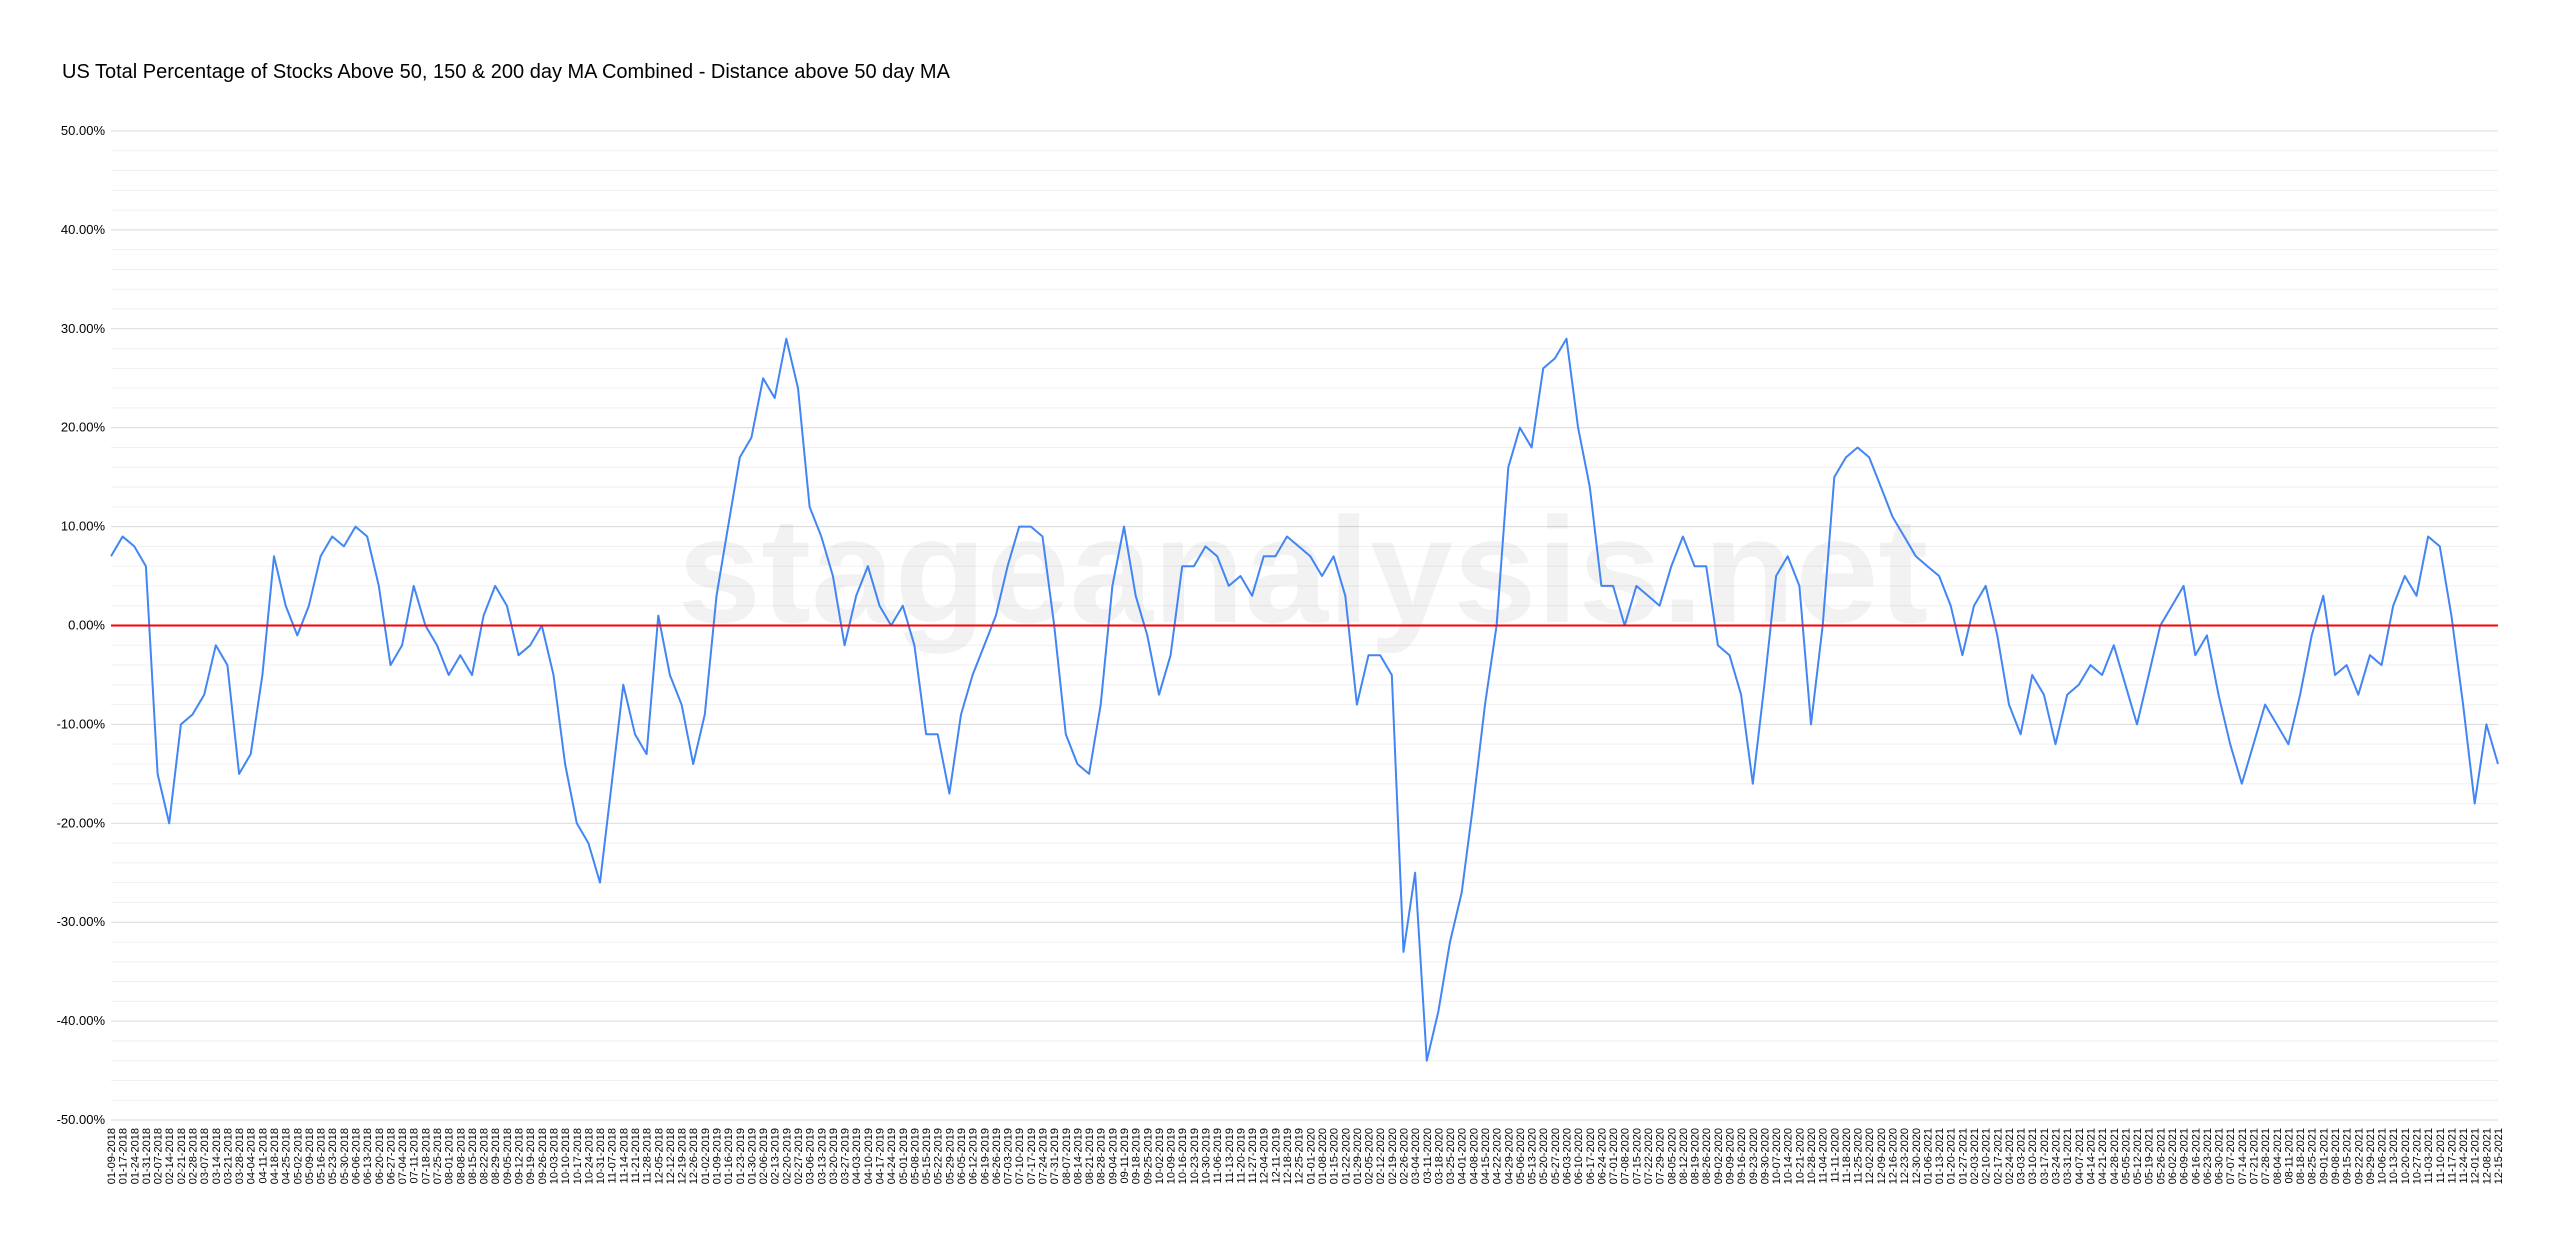 Image resolution: width=2560 pixels, height=1250 pixels. Describe the element at coordinates (112, 1156) in the screenshot. I see `x-tick-label: 01-09-2018` at that location.